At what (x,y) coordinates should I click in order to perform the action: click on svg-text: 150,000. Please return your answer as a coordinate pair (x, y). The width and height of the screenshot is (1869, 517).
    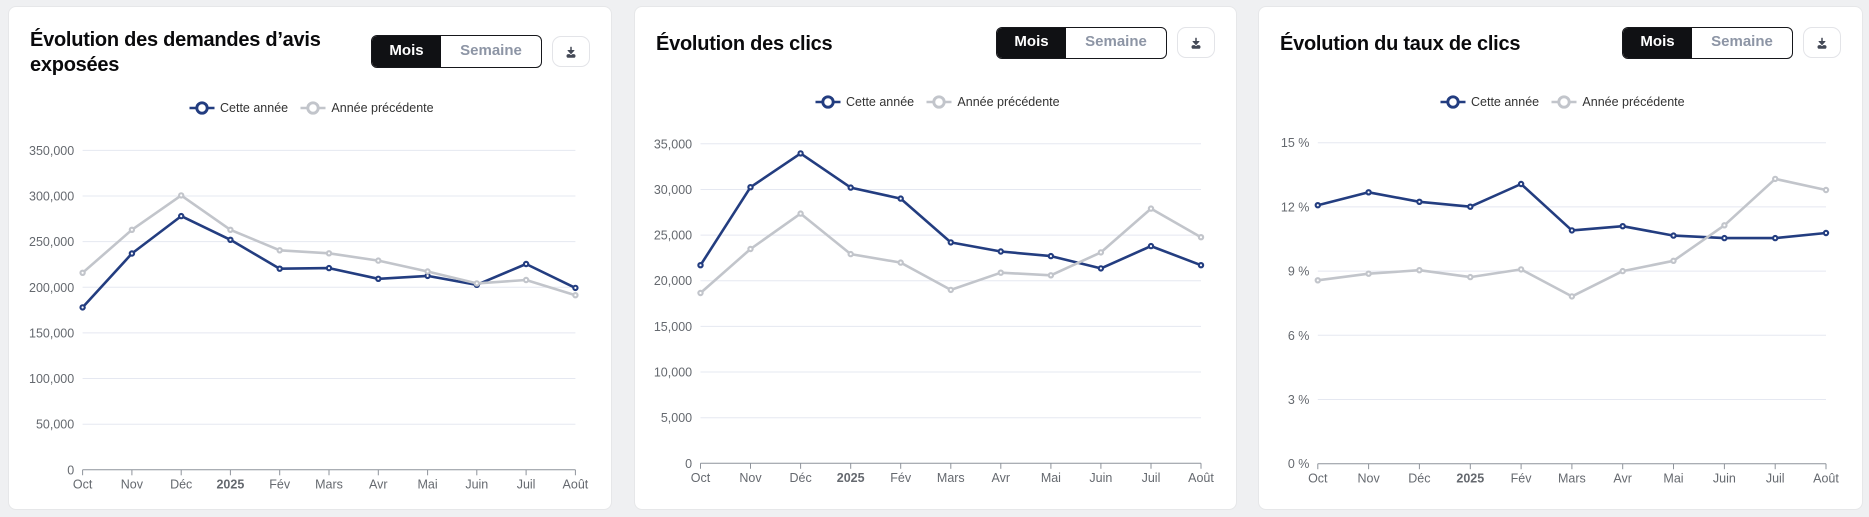
    Looking at the image, I should click on (51, 333).